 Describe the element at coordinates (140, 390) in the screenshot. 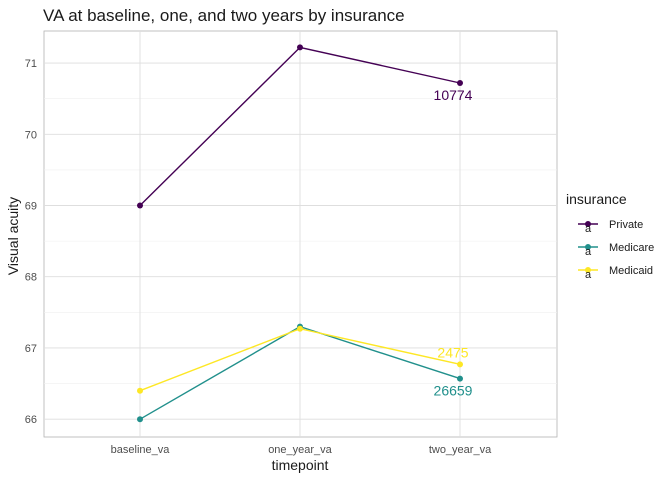

I see `point-medicaid-baseline_va` at that location.